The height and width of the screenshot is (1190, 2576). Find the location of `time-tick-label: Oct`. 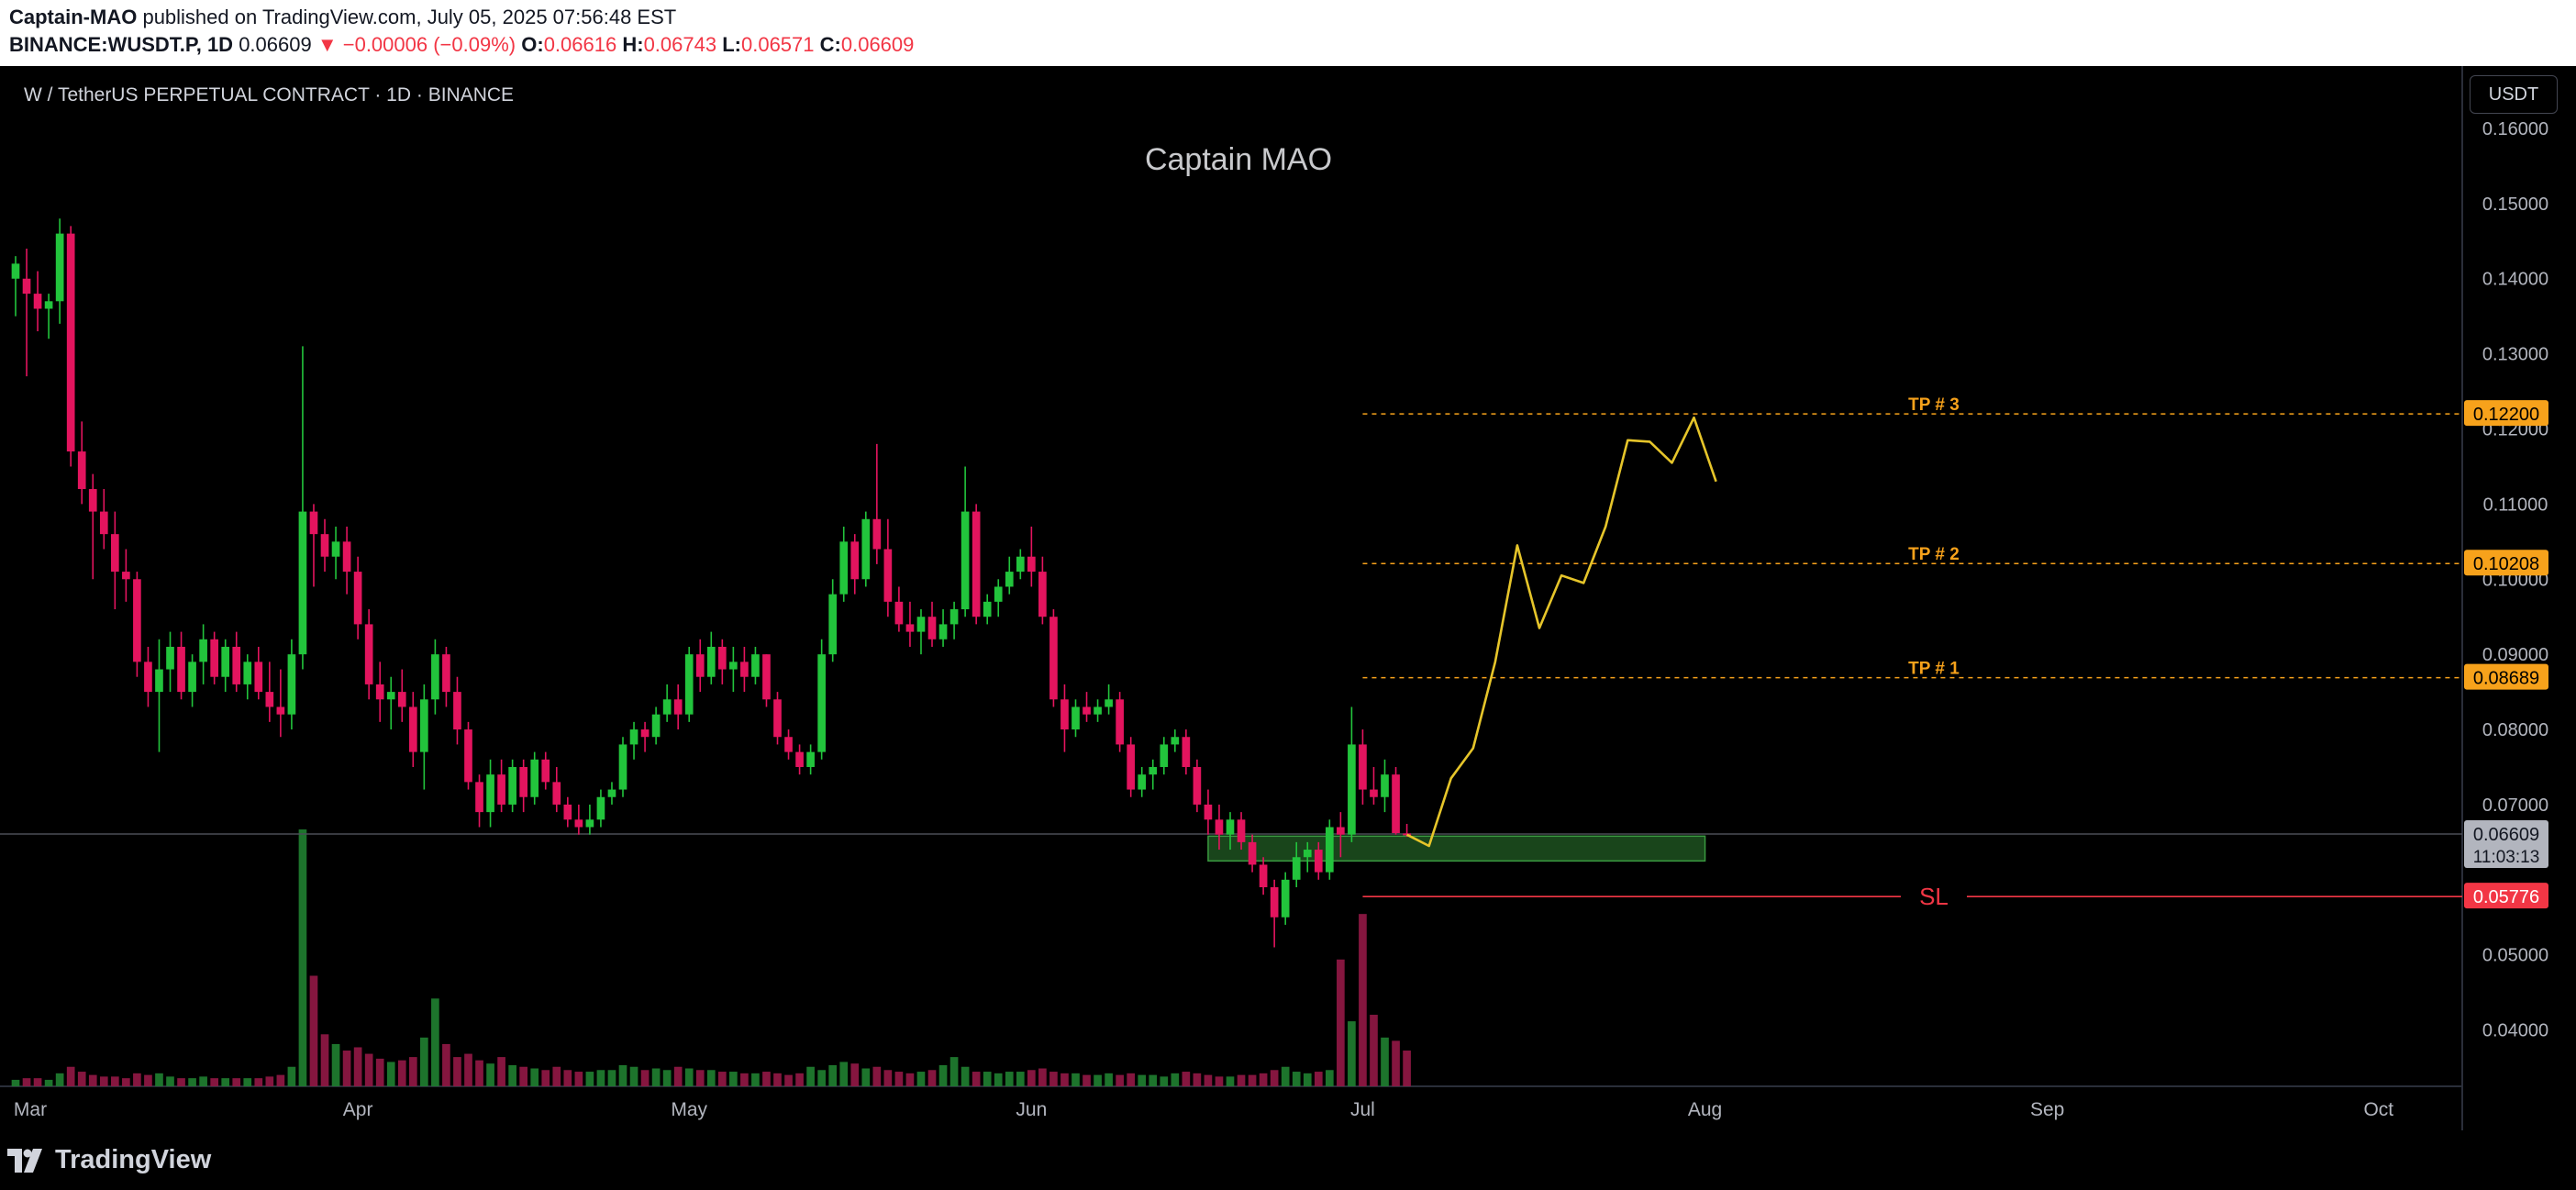

time-tick-label: Oct is located at coordinates (2378, 1109).